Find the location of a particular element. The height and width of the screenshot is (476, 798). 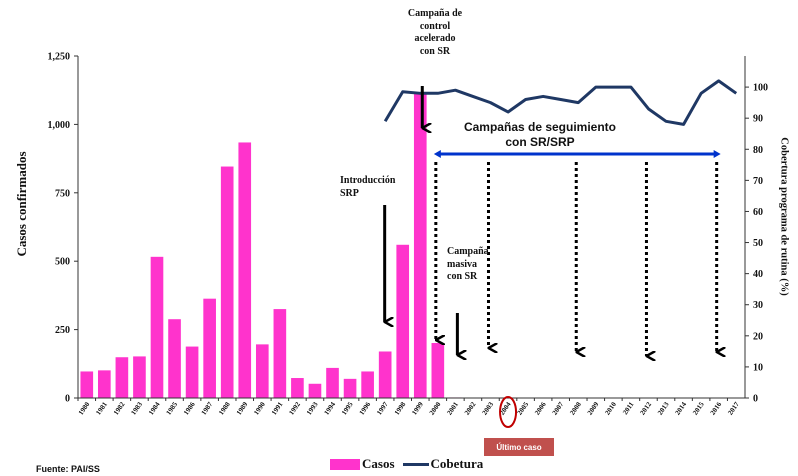

bar-1991 is located at coordinates (280, 353).